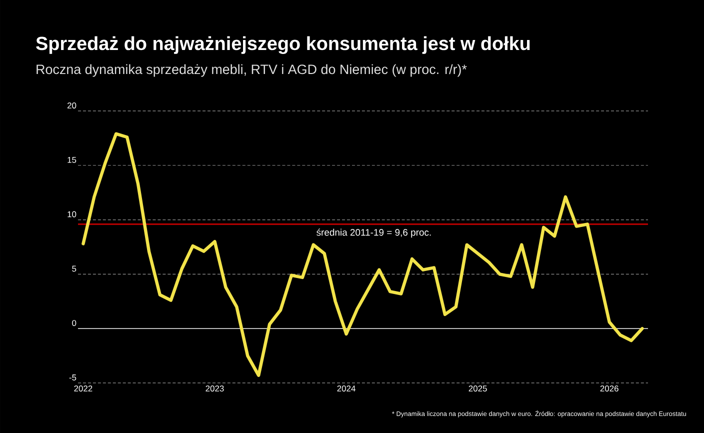 Image resolution: width=704 pixels, height=433 pixels. Describe the element at coordinates (72, 214) in the screenshot. I see `y-tick-label: 10` at that location.